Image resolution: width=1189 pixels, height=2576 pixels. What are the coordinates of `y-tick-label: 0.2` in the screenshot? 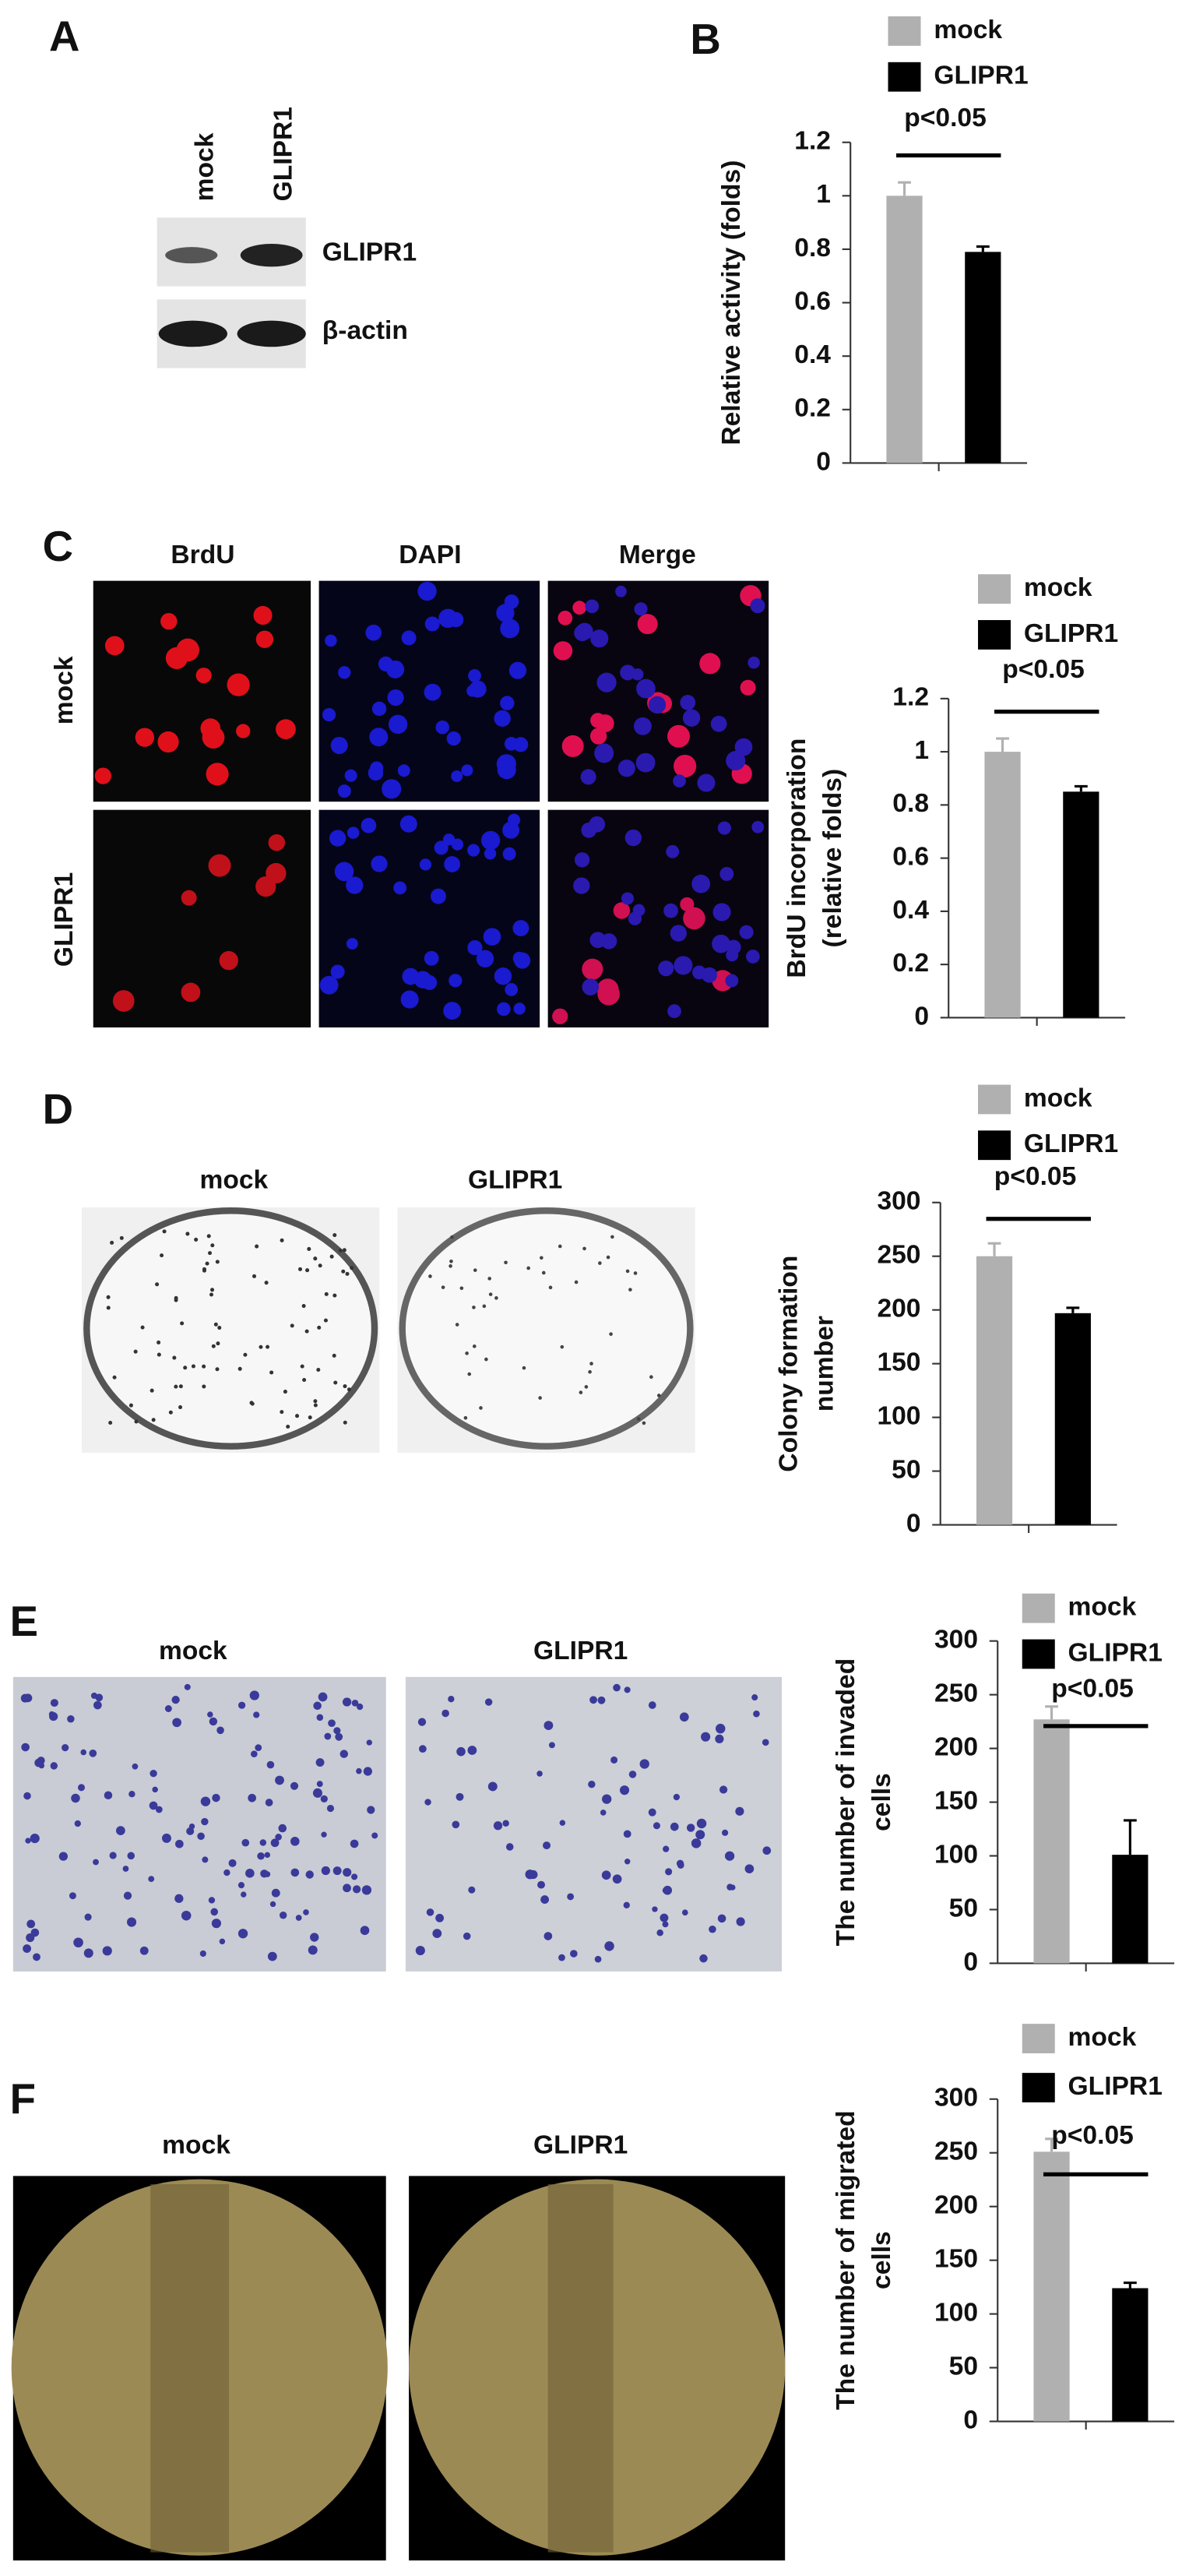 It's located at (910, 964).